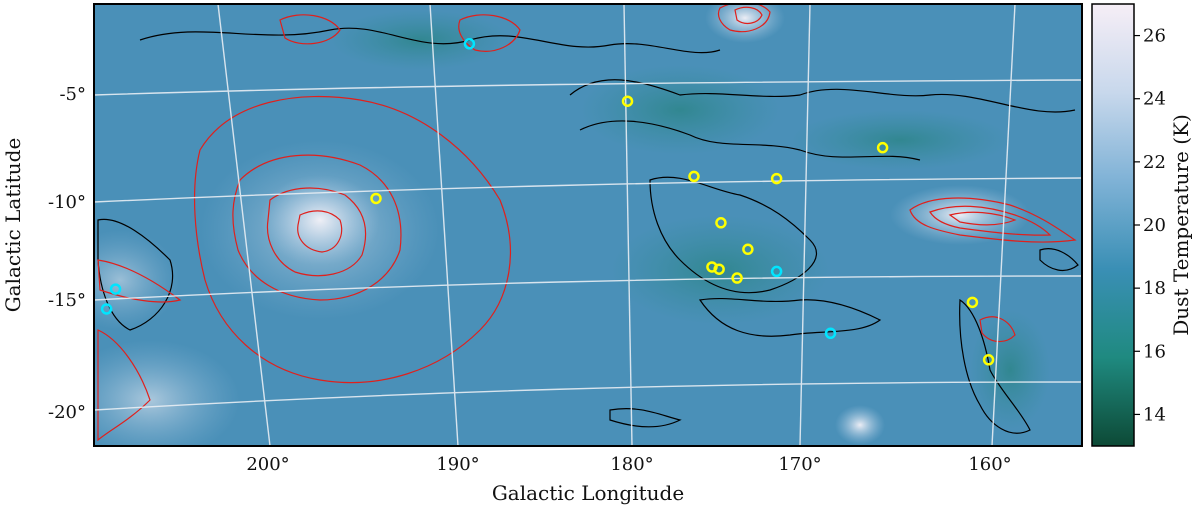 The height and width of the screenshot is (517, 1200). Describe the element at coordinates (13, 225) in the screenshot. I see `y-axis-label: Galactic Latitude` at that location.